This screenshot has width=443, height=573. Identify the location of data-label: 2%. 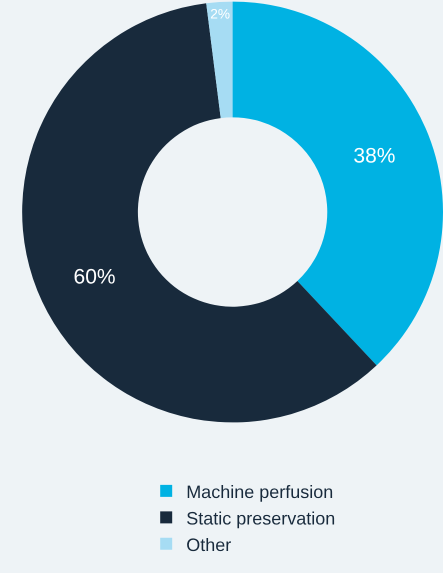
(220, 14).